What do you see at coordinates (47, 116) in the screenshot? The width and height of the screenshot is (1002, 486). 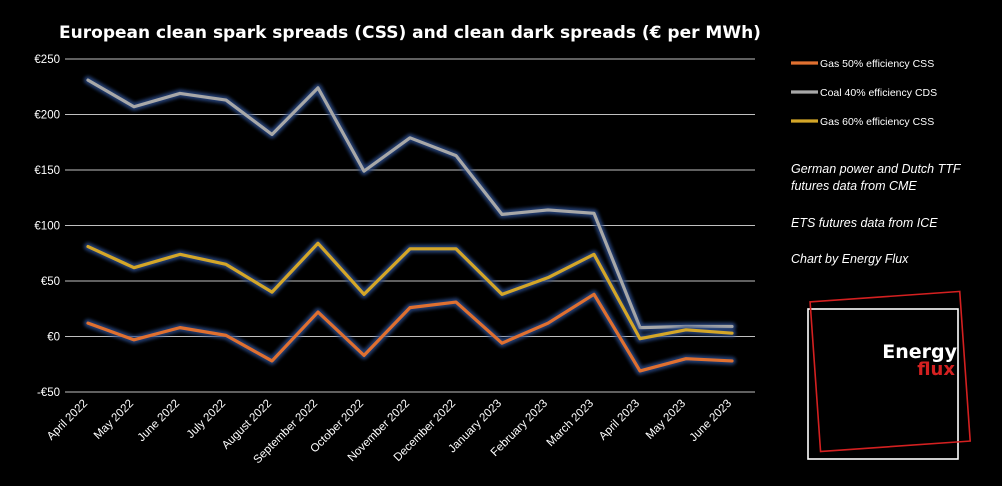 I see `y-tick-label: €200` at bounding box center [47, 116].